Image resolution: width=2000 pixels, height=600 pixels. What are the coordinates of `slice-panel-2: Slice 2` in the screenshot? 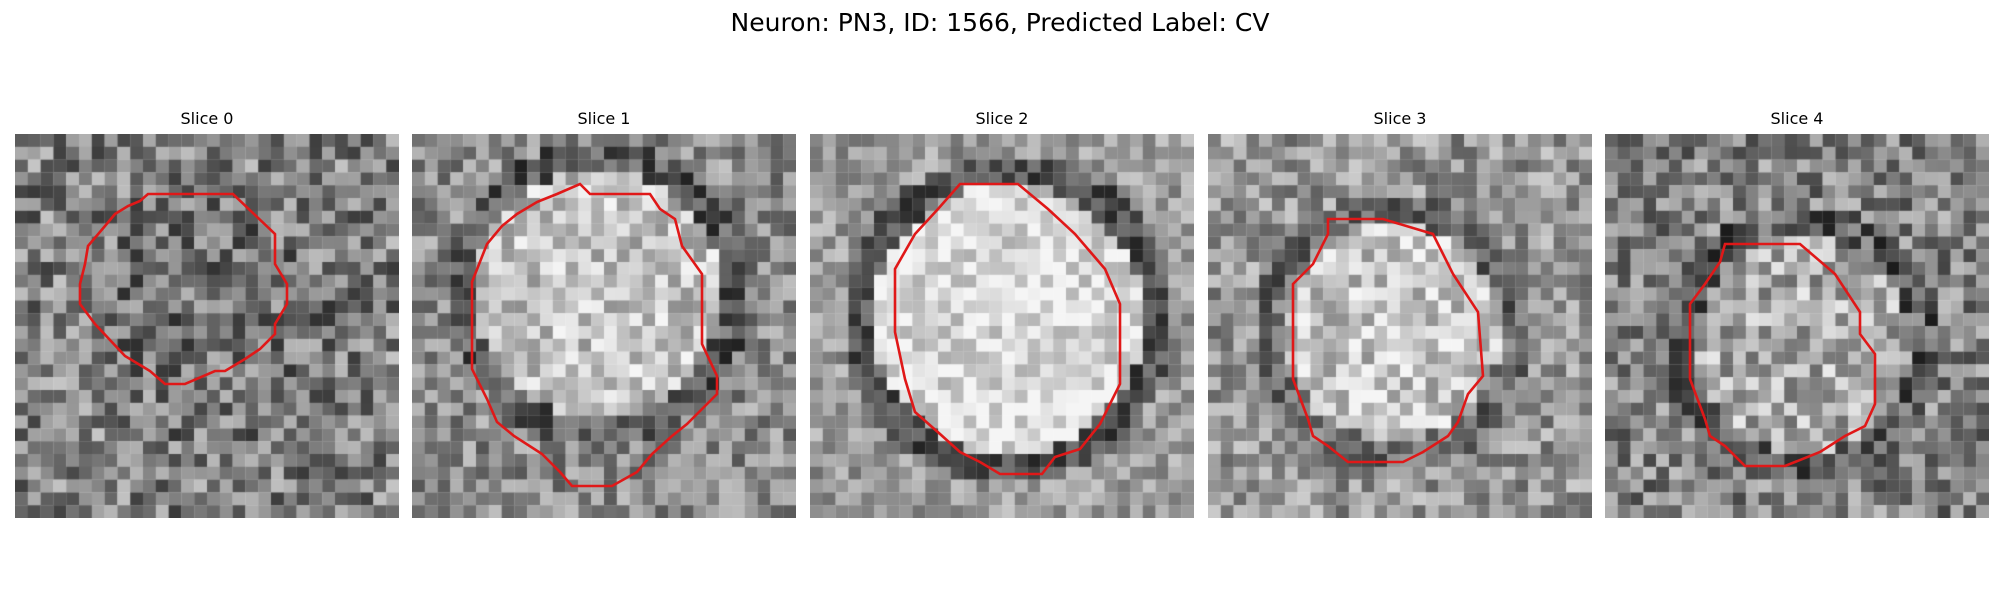 It's located at (1002, 316).